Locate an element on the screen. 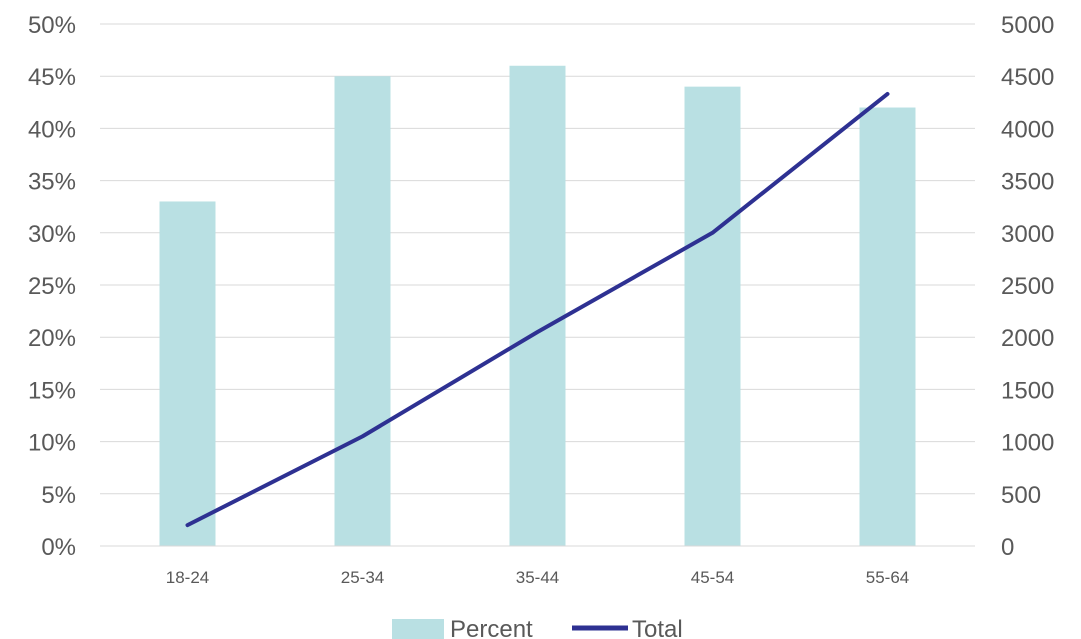  left-tick-label: 40% is located at coordinates (52, 129).